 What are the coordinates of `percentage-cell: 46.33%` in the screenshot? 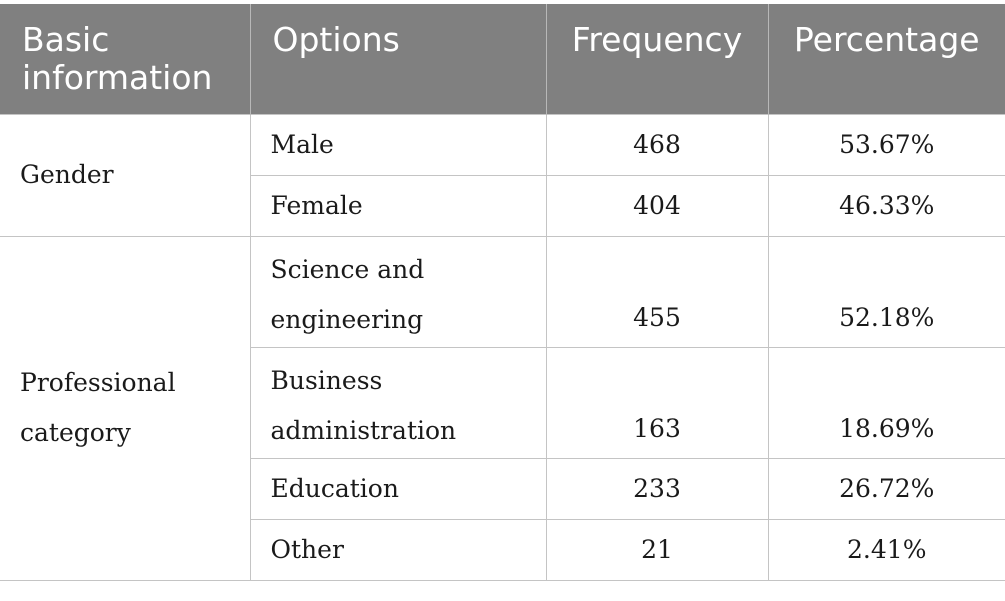 It's located at (886, 205).